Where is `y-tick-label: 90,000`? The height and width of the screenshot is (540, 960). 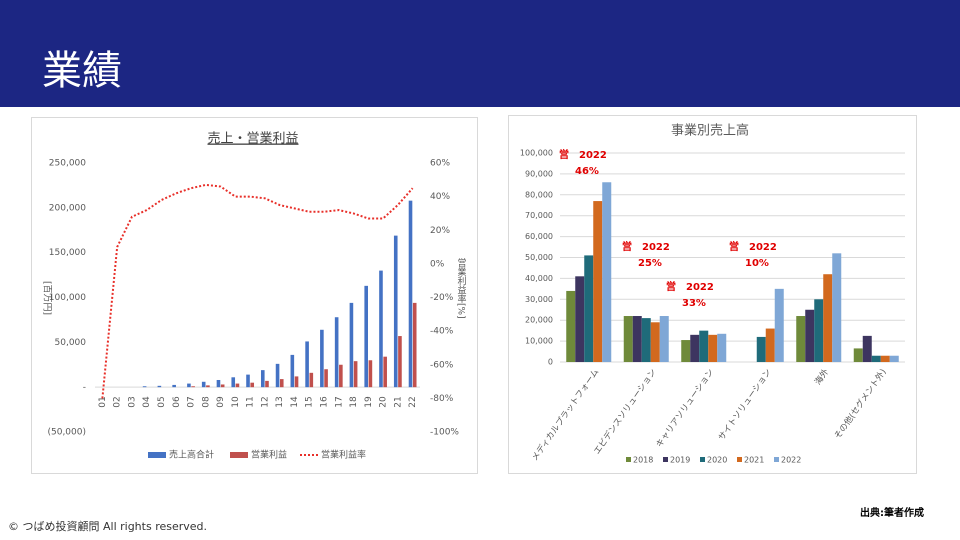
y-tick-label: 90,000 is located at coordinates (539, 173).